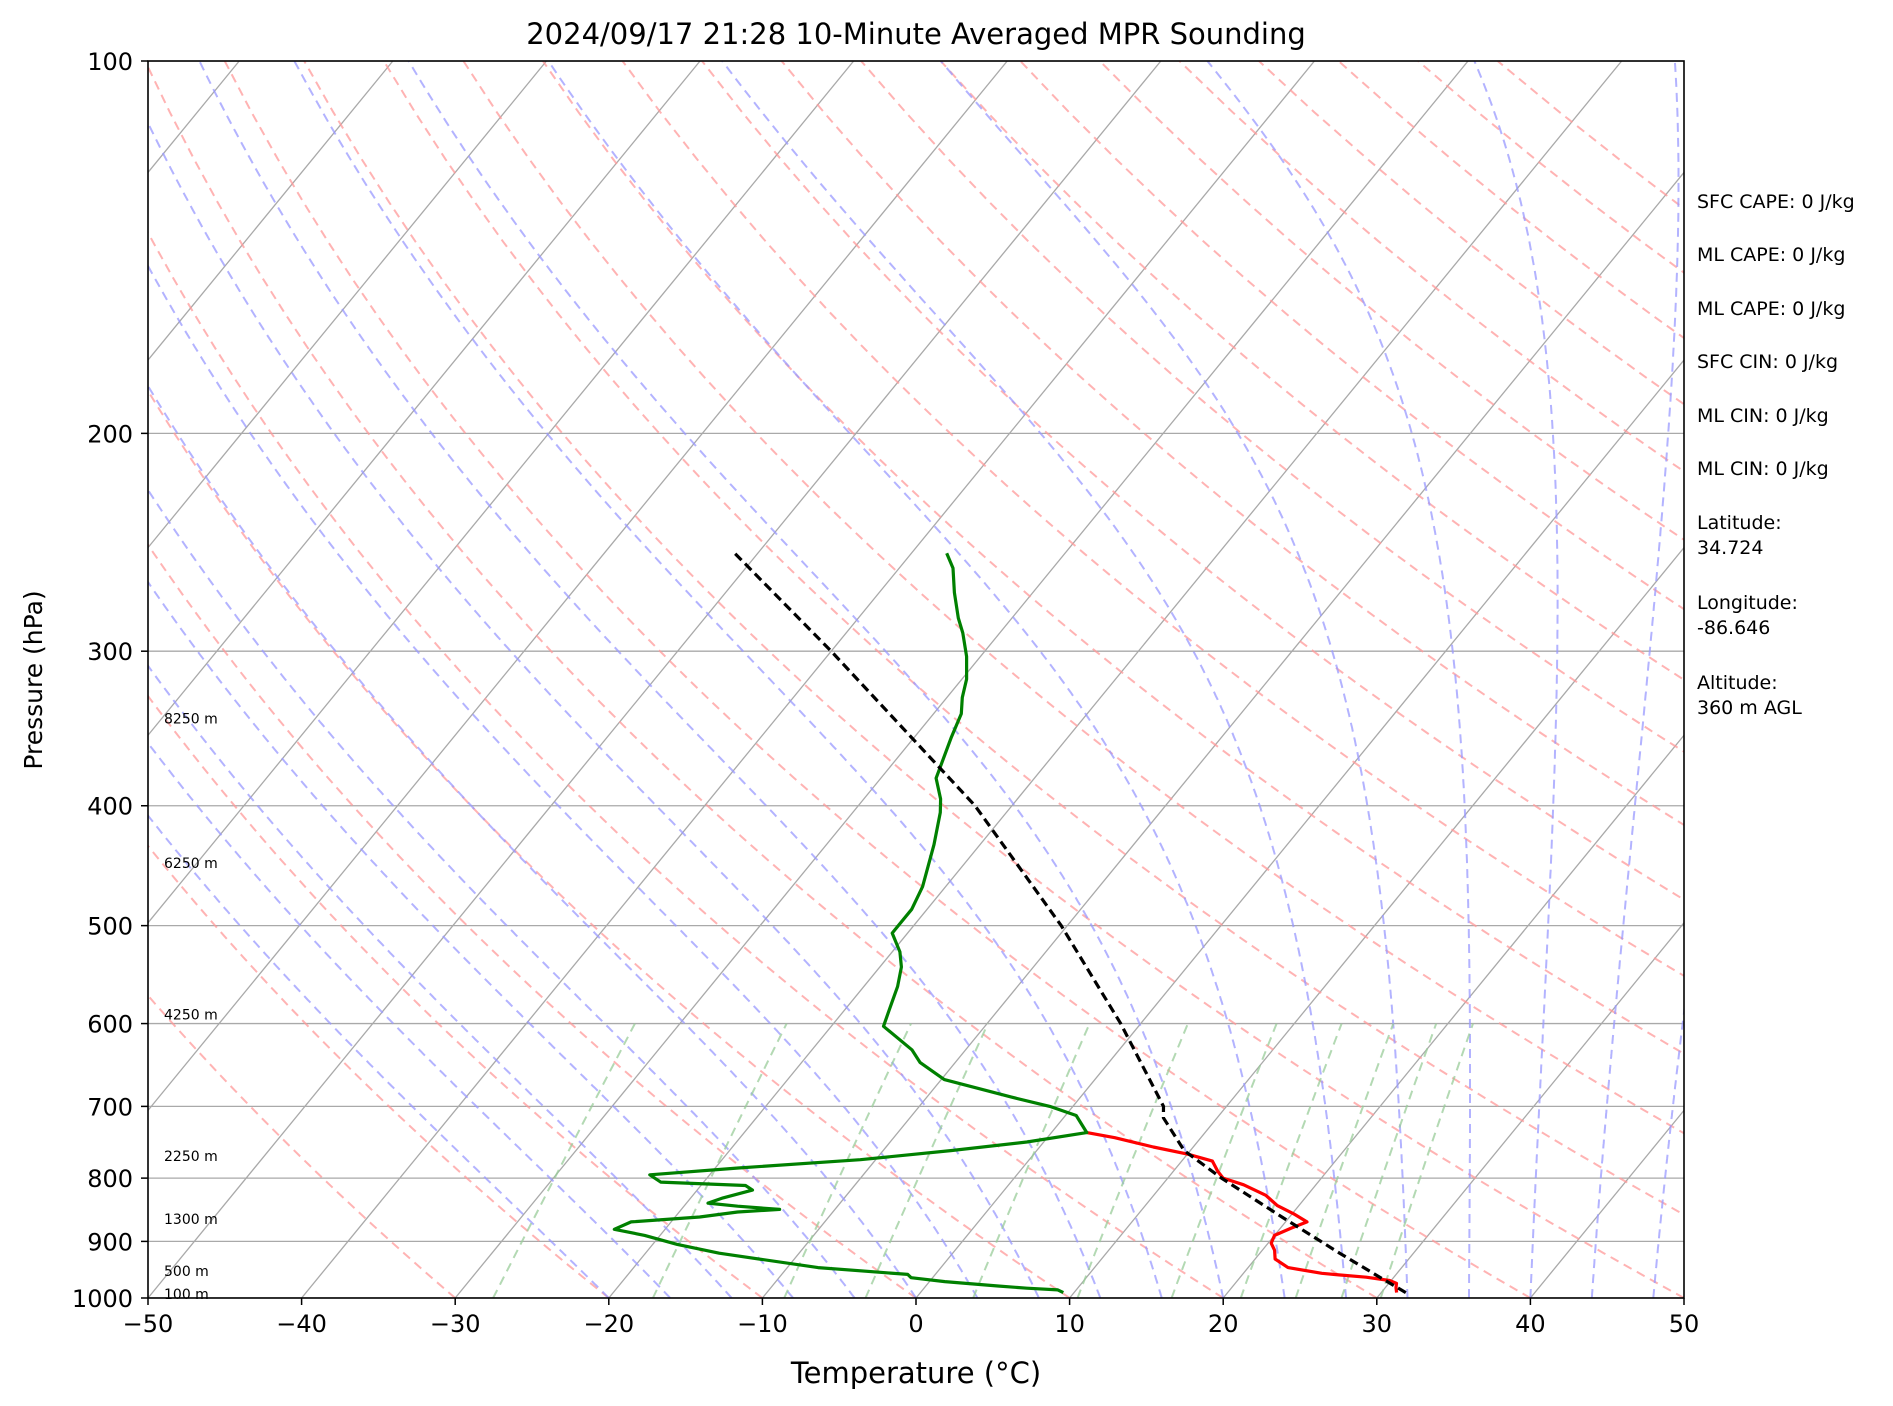  I want to click on y-tick-label: 300, so click(110, 652).